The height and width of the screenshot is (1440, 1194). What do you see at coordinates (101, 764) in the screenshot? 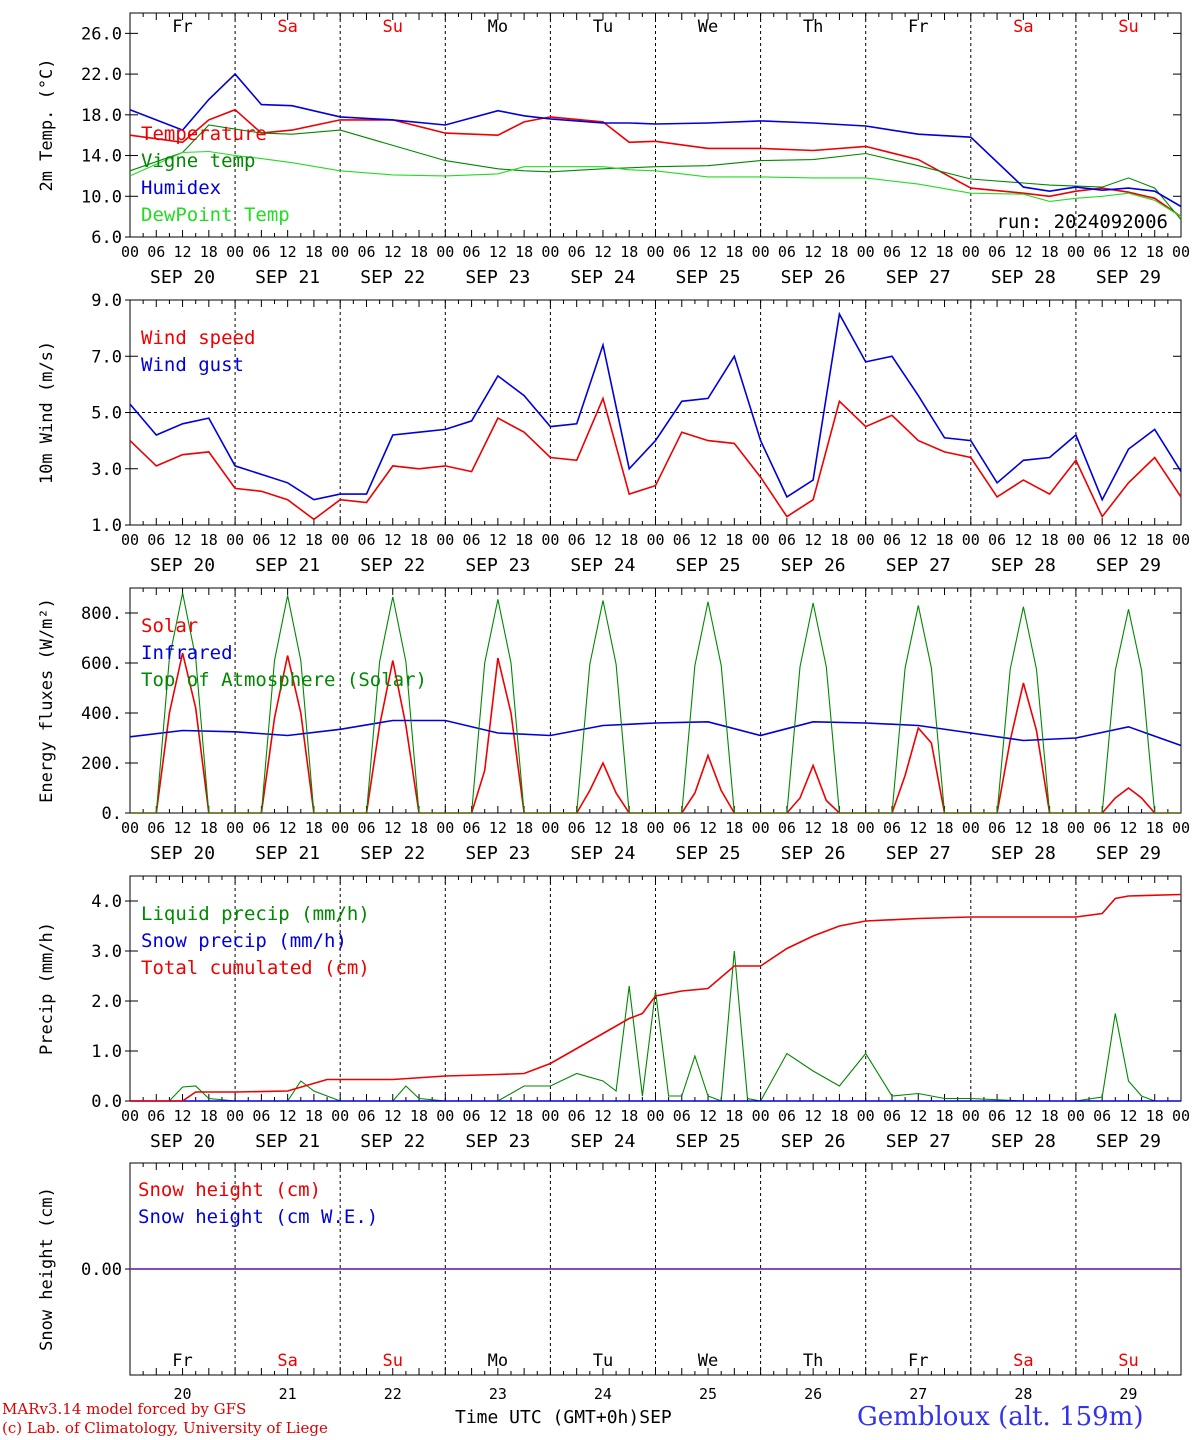
I see `y-tick-label: 200.` at bounding box center [101, 764].